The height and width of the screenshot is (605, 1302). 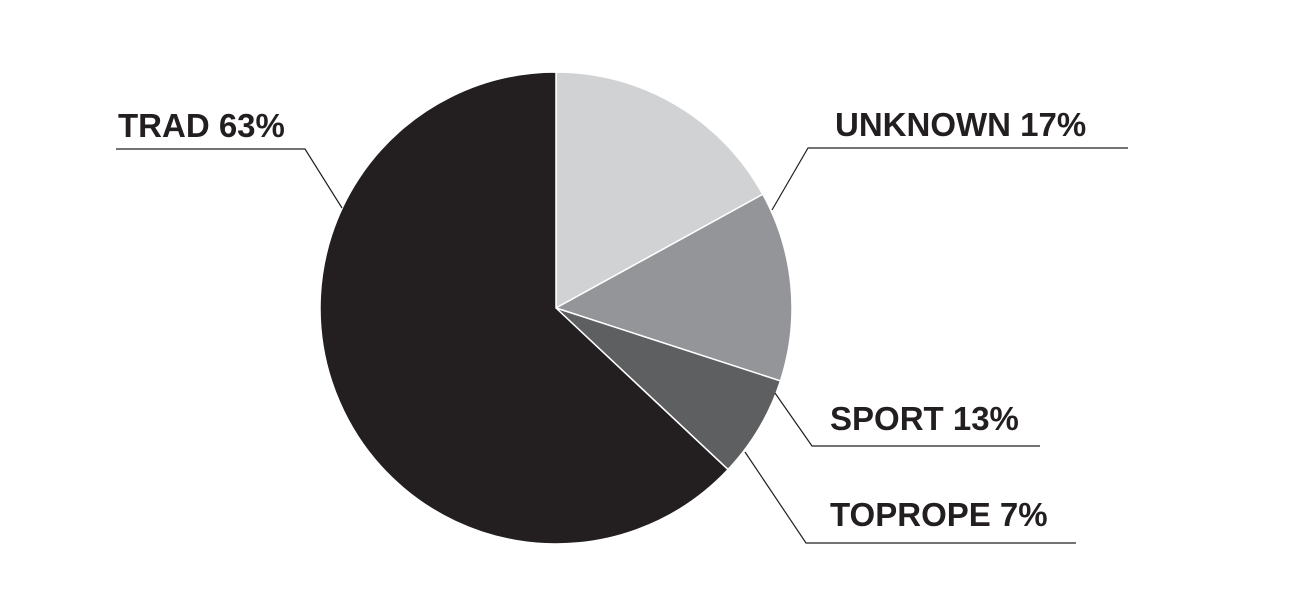 I want to click on leader-line-toprope, so click(x=910, y=497).